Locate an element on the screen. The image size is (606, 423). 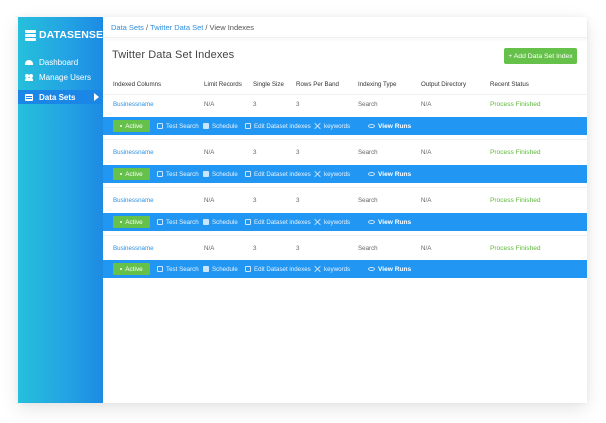
column-header: Recent Status is located at coordinates (509, 84).